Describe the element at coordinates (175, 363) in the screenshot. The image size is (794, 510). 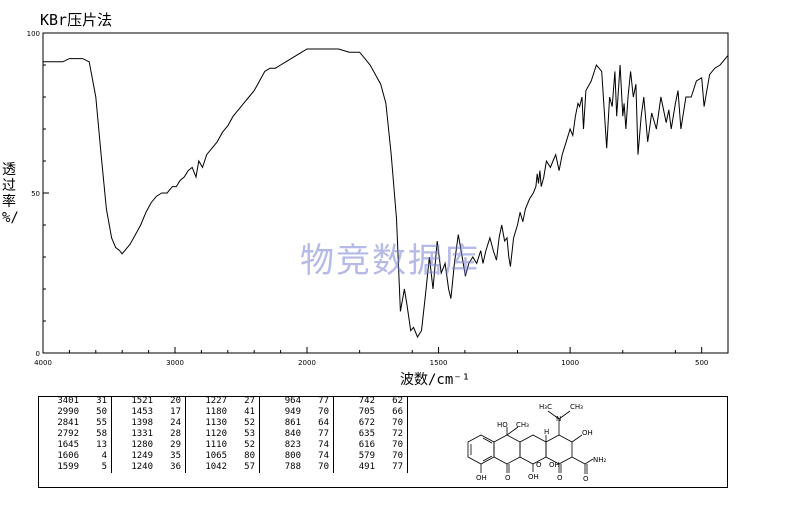
I see `x-tick-label: 3000` at that location.